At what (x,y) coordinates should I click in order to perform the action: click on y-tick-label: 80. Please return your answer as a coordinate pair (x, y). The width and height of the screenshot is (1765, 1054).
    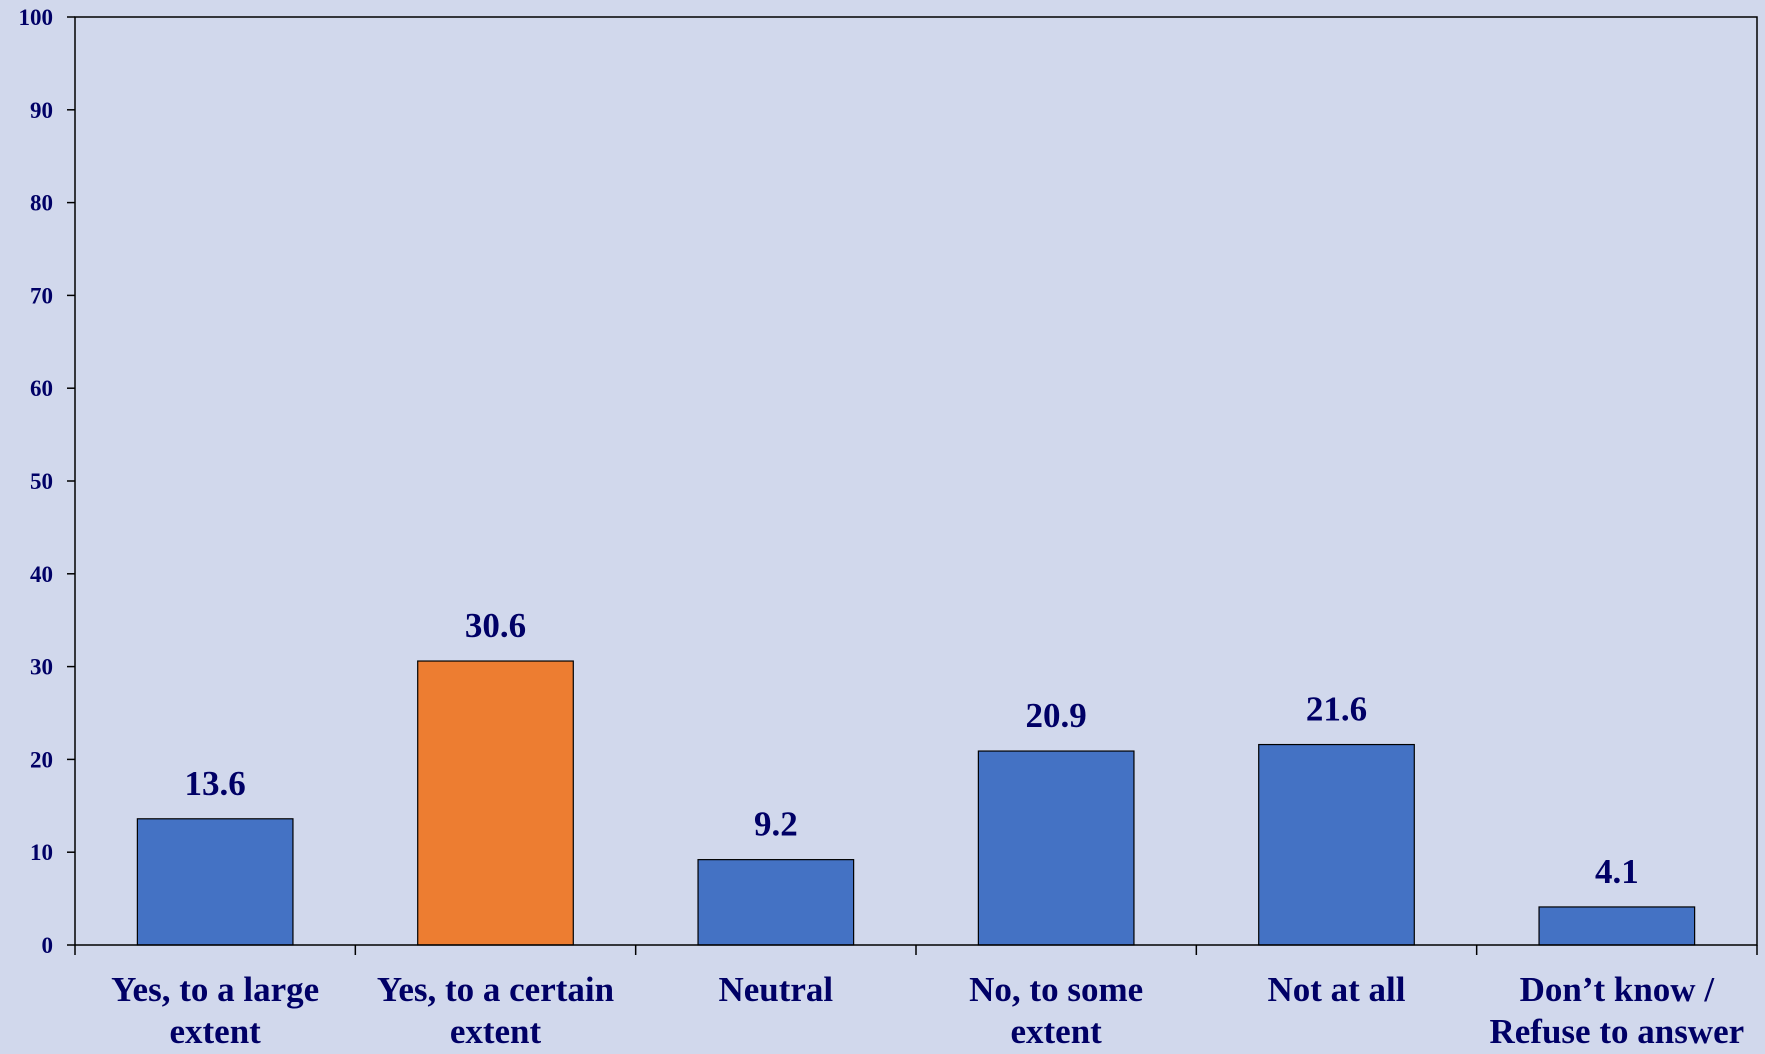
    Looking at the image, I should click on (41, 203).